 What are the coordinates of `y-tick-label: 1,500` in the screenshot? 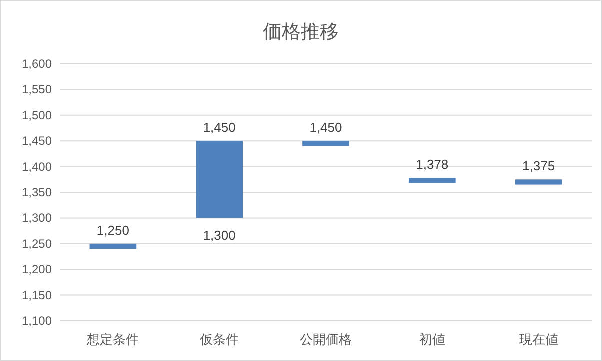 It's located at (37, 115).